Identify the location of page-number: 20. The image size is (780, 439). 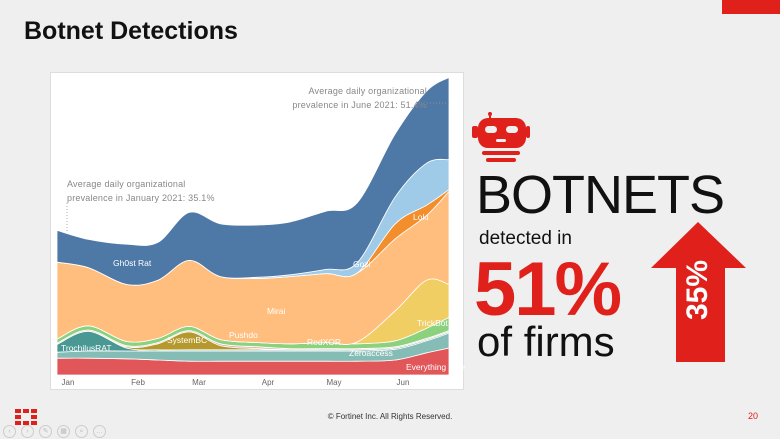
(753, 416).